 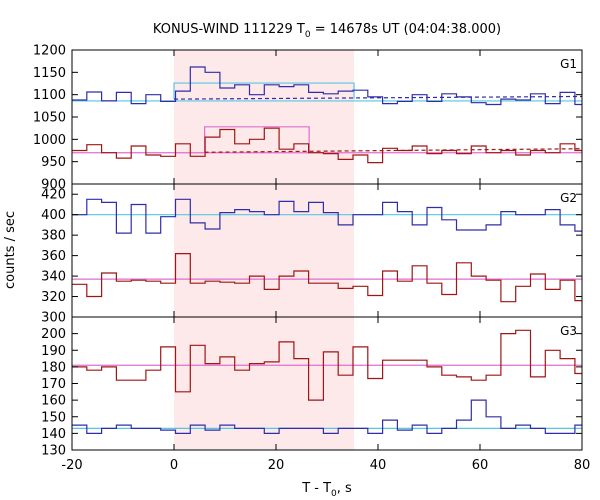 I want to click on y-tick-label: 160, so click(x=53, y=401).